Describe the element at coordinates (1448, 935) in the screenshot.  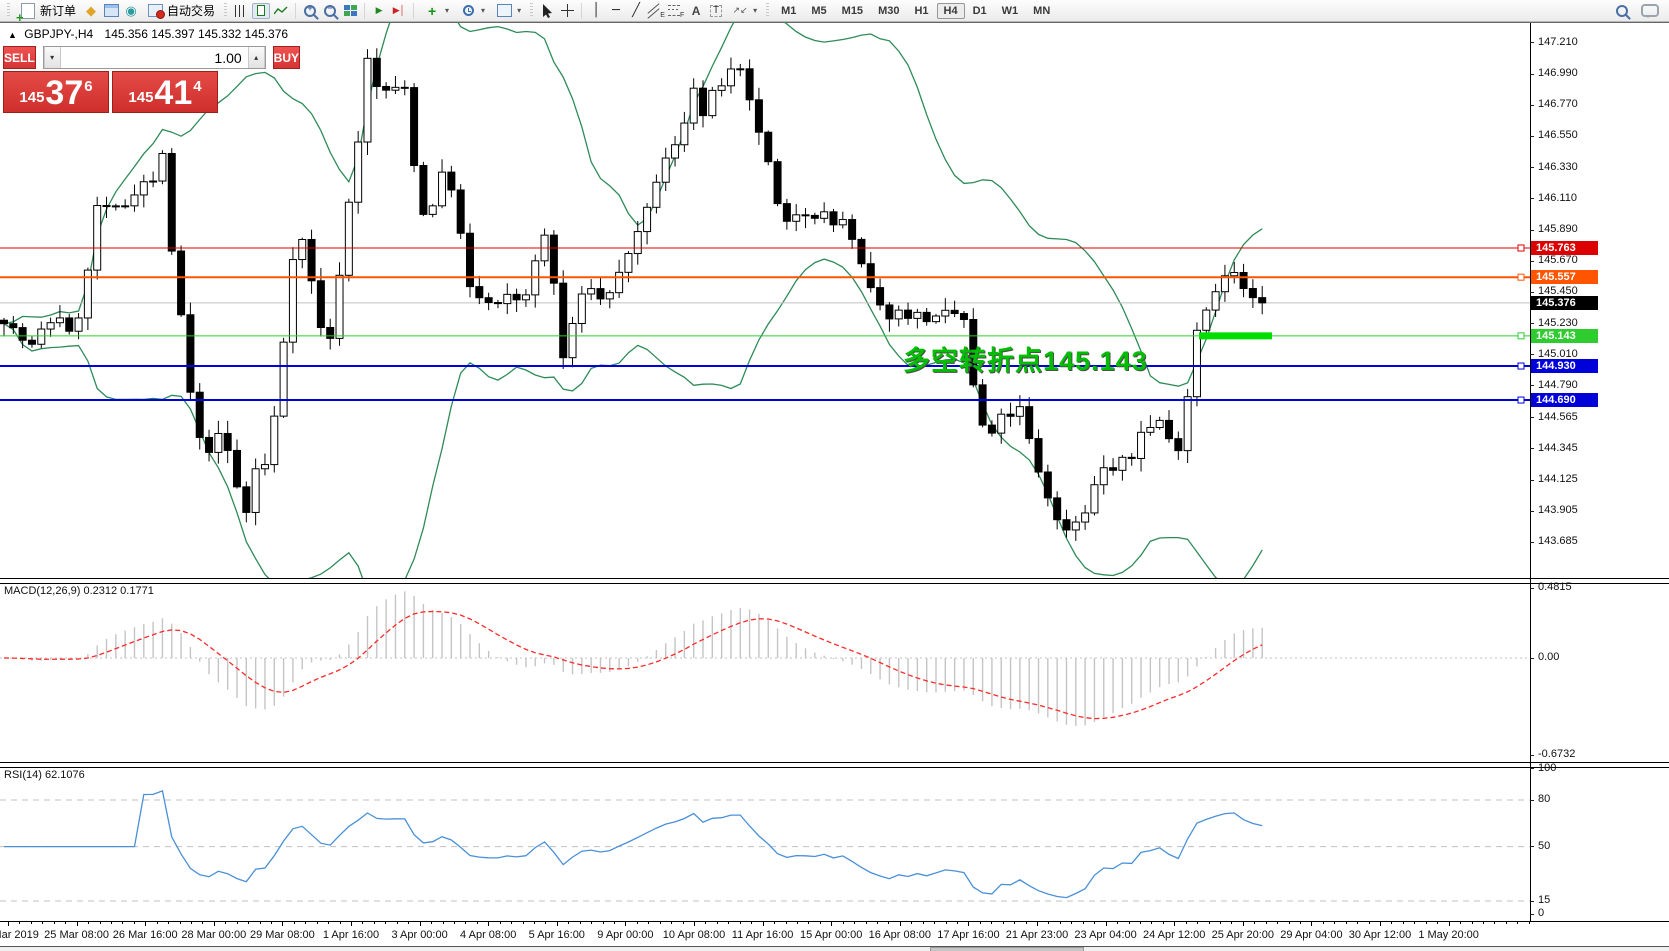
I see `time-tick-label: 1 May 20:00` at that location.